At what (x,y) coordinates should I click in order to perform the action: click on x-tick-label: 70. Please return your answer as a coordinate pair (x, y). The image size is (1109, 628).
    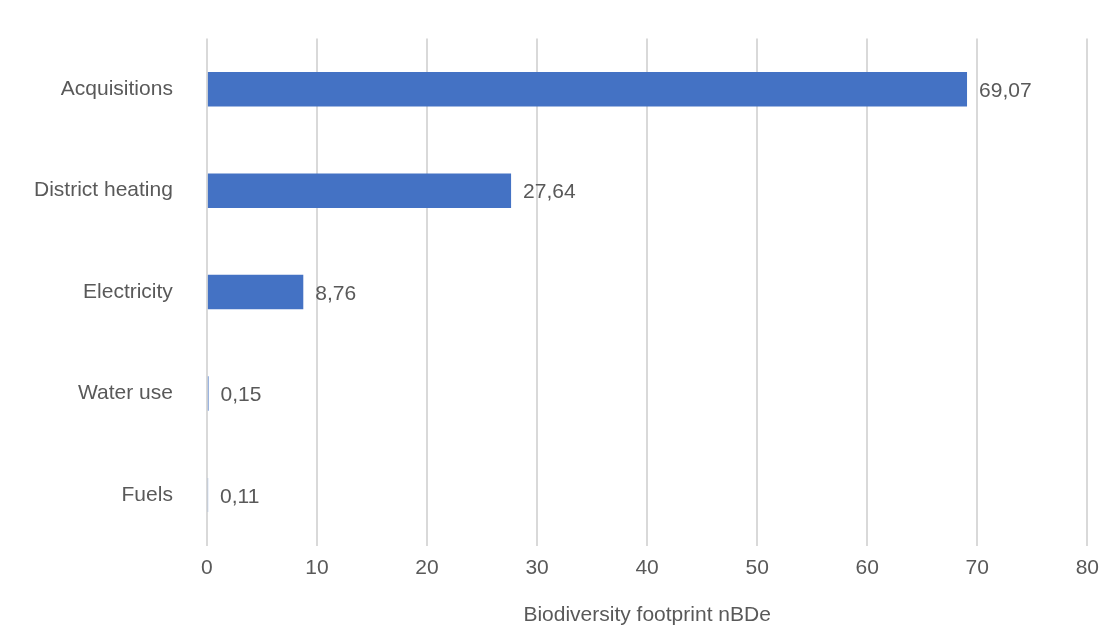
    Looking at the image, I should click on (977, 566).